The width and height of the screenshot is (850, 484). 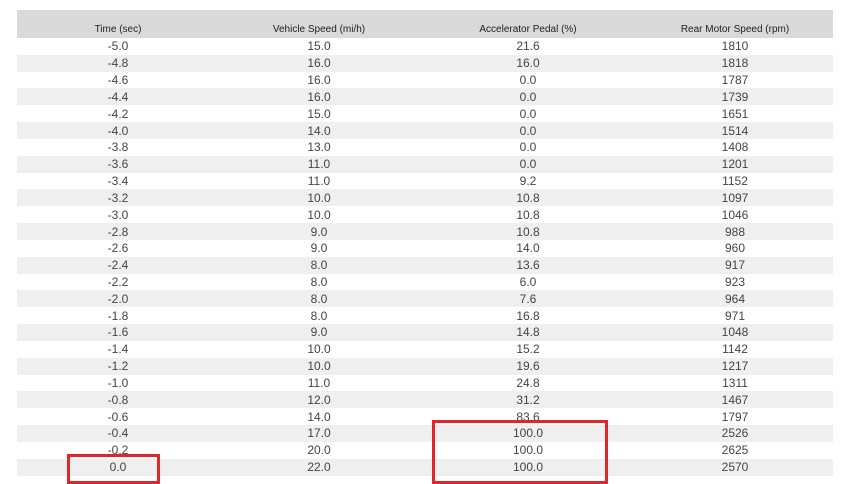 I want to click on cell-rear-motor-speed: 1818, so click(x=735, y=63).